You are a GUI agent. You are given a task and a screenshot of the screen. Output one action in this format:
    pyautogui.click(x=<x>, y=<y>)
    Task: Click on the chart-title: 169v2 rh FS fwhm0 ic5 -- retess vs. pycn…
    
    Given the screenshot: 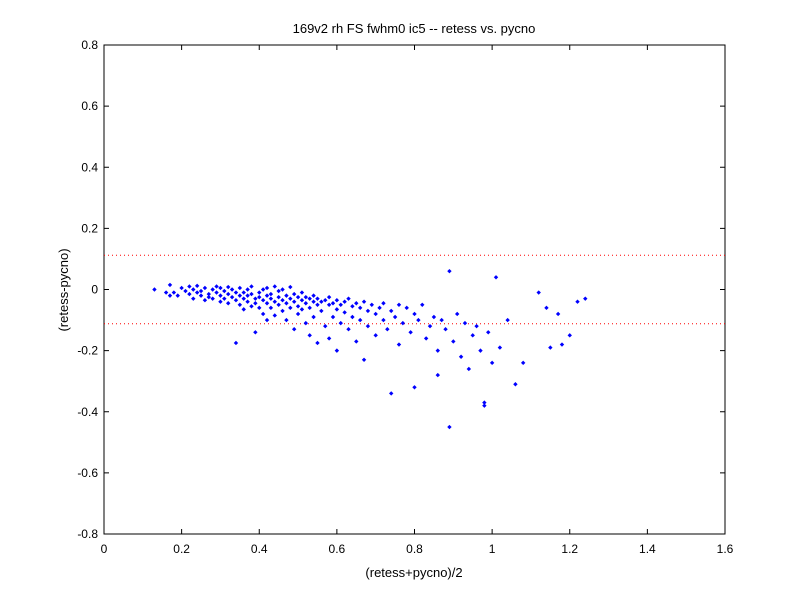 What is the action you would take?
    pyautogui.click(x=414, y=28)
    